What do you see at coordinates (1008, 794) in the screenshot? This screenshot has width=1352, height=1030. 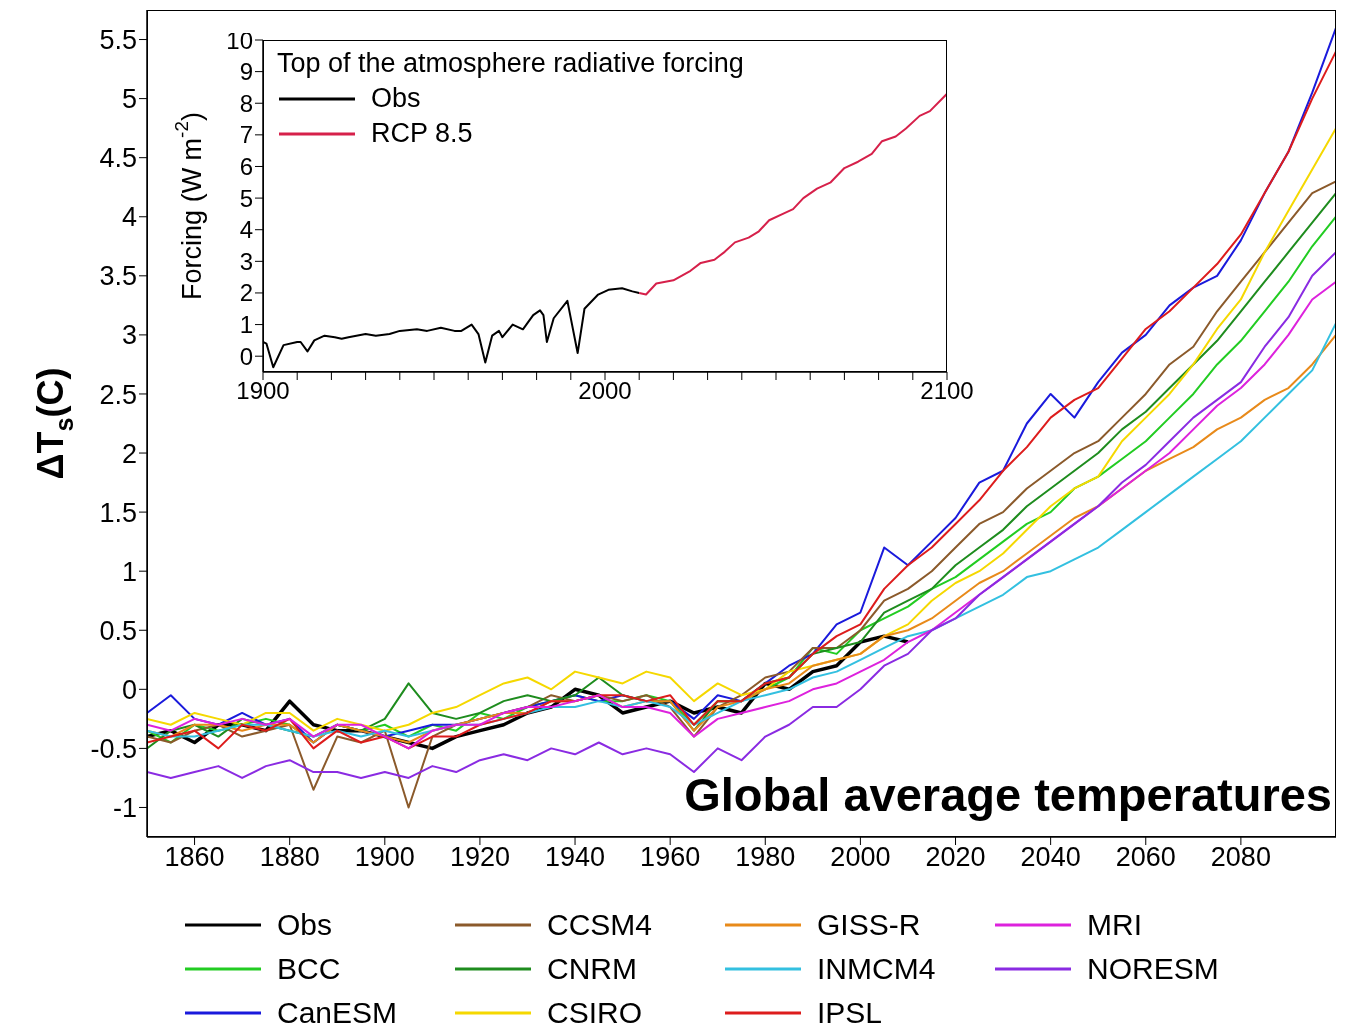 I see `annotation: Global average temperatures` at bounding box center [1008, 794].